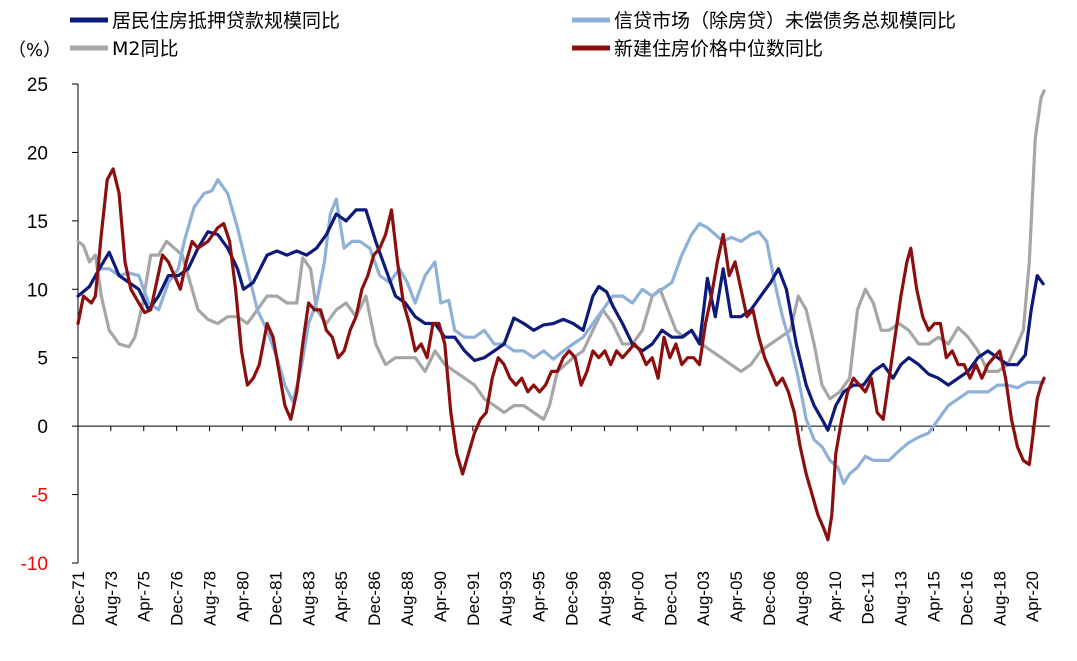 Image resolution: width=1077 pixels, height=661 pixels. What do you see at coordinates (37, 222) in the screenshot?
I see `y-tick-label: 15` at bounding box center [37, 222].